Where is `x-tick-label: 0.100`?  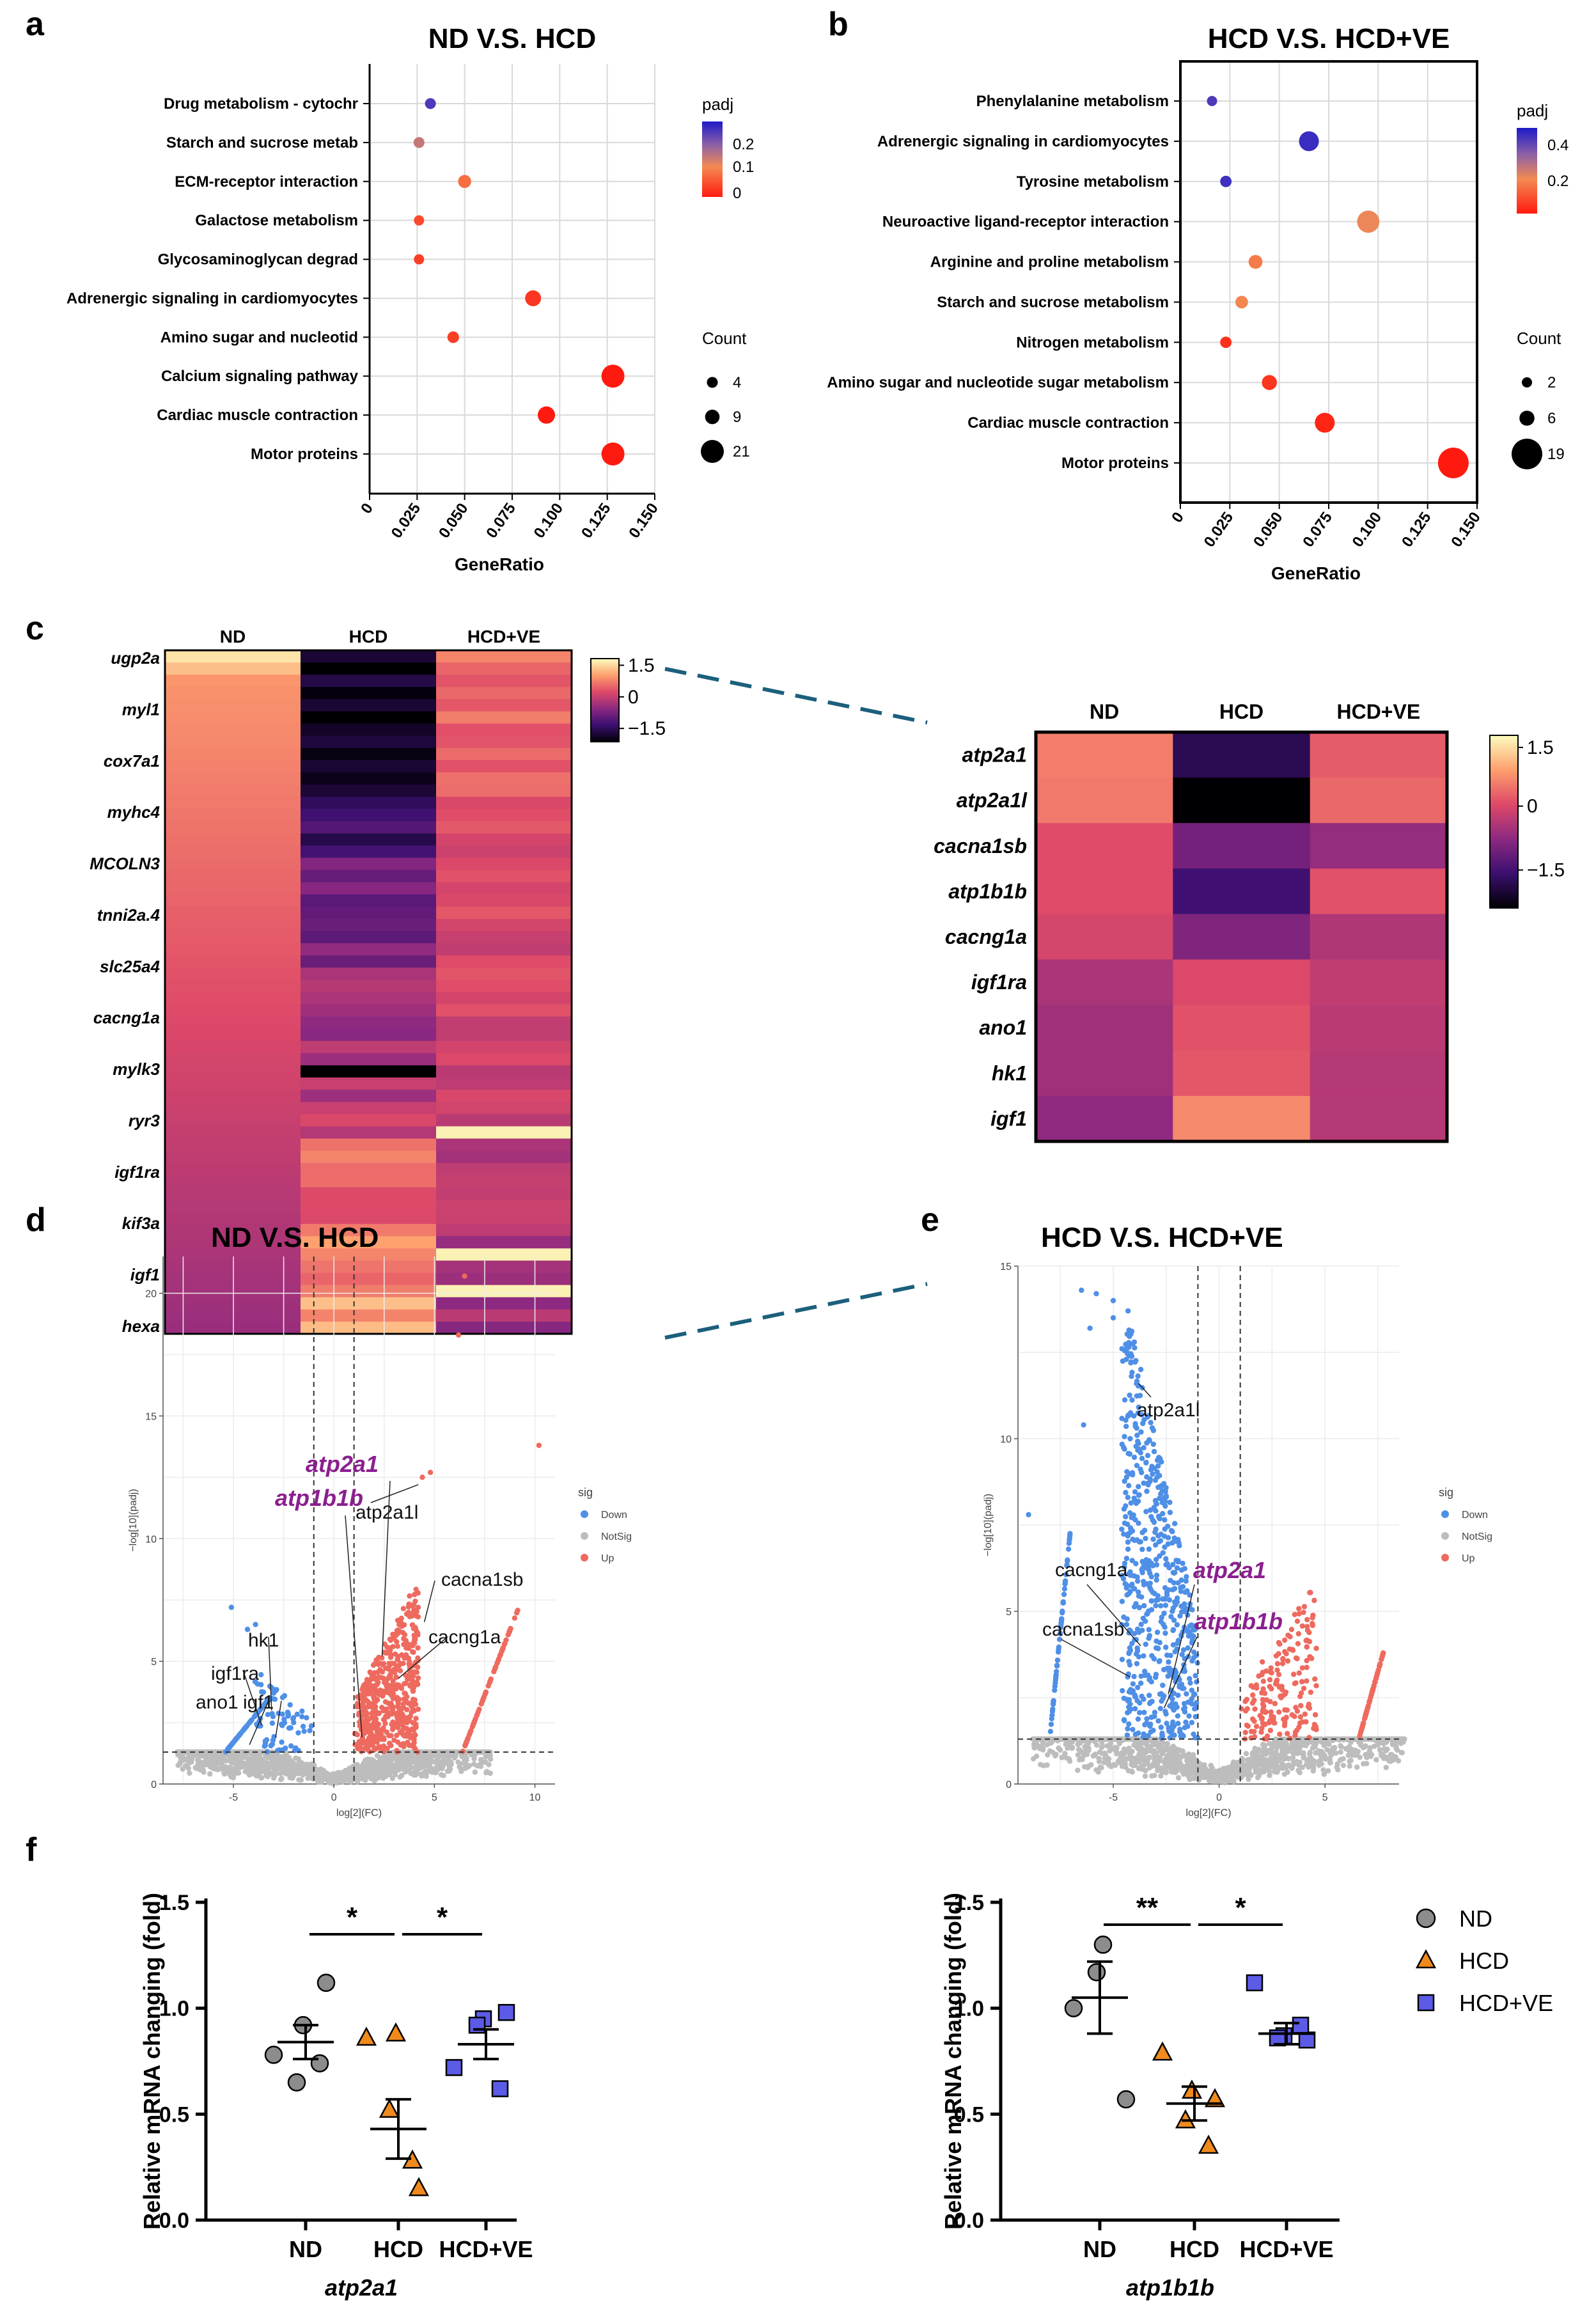 x-tick-label: 0.100 is located at coordinates (1367, 530).